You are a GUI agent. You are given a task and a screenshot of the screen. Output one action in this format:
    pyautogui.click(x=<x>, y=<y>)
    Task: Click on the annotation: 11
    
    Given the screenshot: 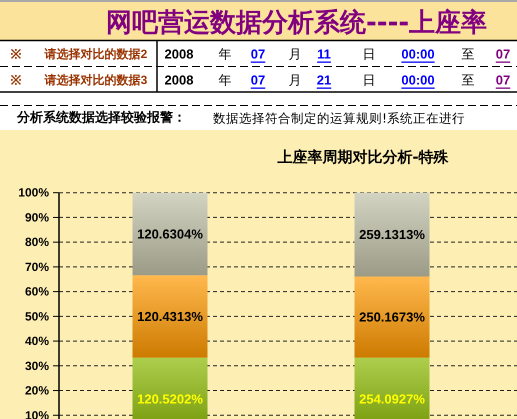 What is the action you would take?
    pyautogui.click(x=324, y=54)
    